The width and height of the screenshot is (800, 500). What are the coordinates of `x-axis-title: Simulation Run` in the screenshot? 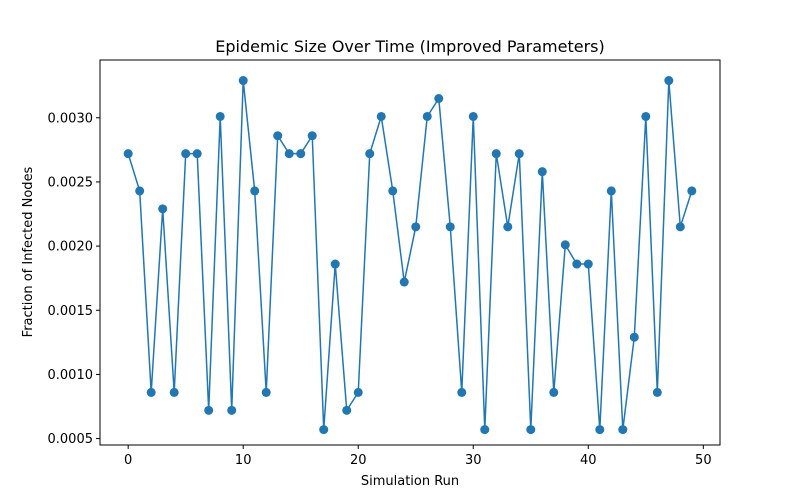 It's located at (410, 481).